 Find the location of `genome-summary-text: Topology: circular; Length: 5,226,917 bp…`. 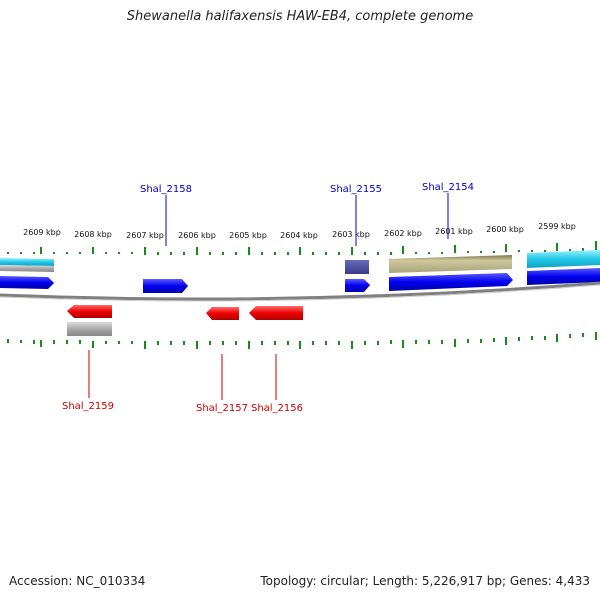

genome-summary-text: Topology: circular; Length: 5,226,917 bp… is located at coordinates (425, 581).